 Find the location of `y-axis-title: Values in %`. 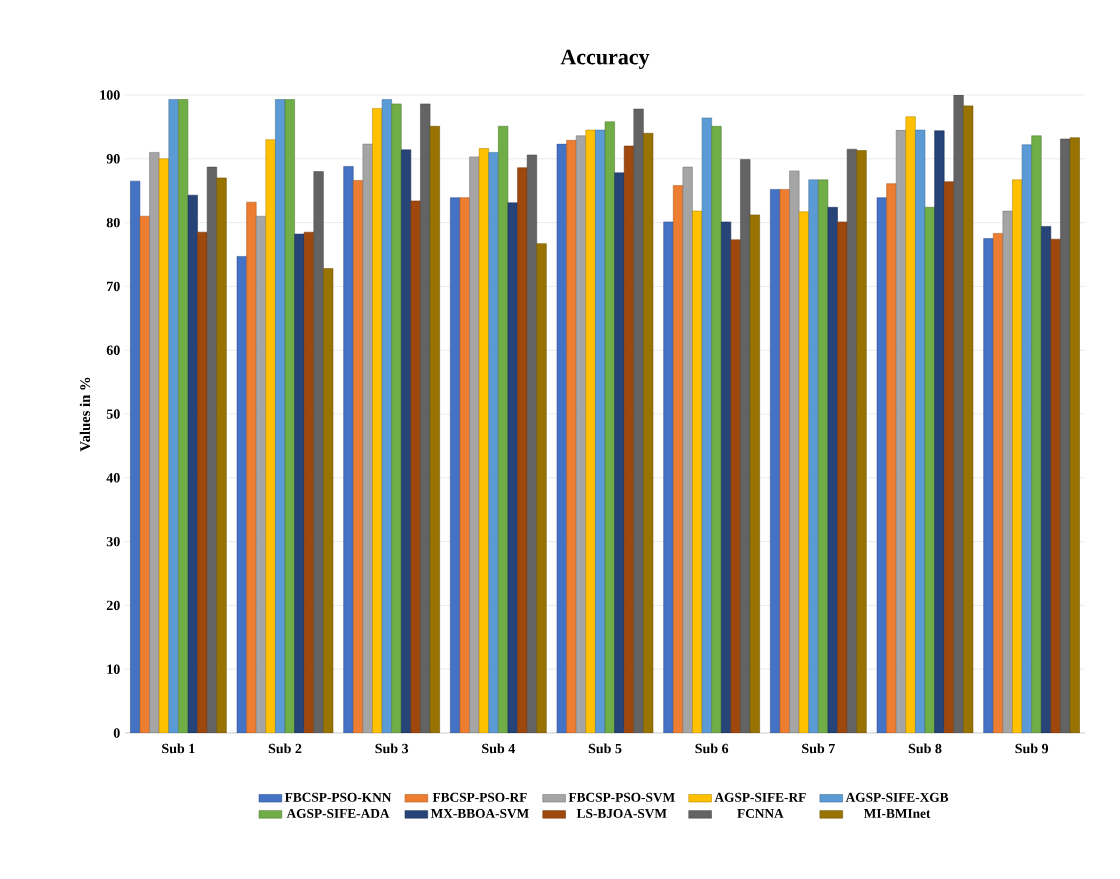

y-axis-title: Values in % is located at coordinates (85, 414).